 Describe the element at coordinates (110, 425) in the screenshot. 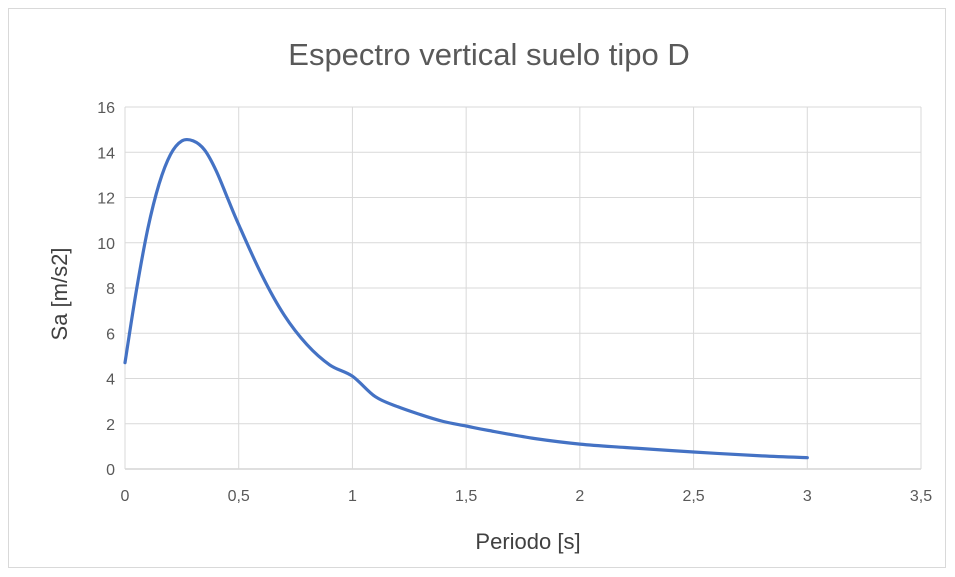

I see `y-tick-label: 2` at that location.